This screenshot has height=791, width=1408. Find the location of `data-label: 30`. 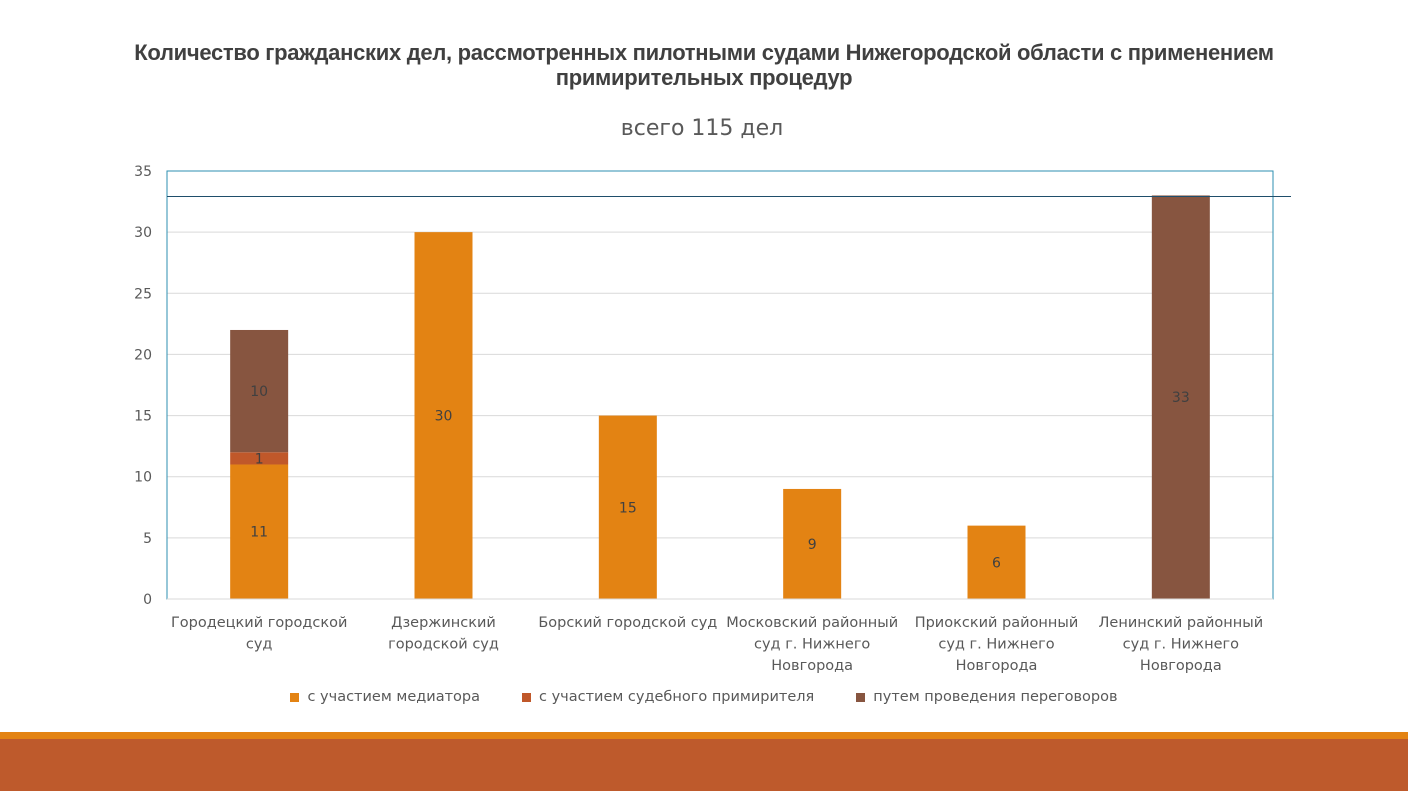

data-label: 30 is located at coordinates (444, 417).